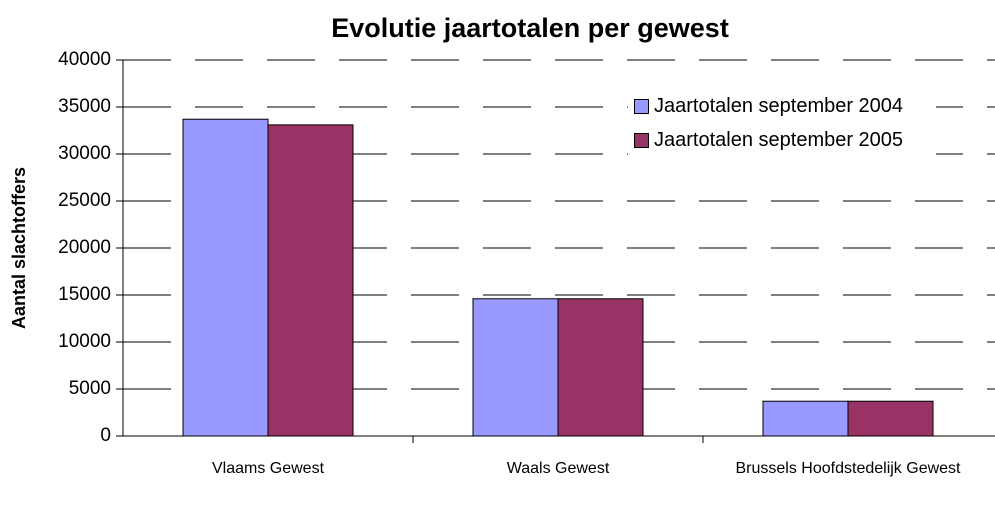  I want to click on y-tick-label: 30000, so click(84, 153).